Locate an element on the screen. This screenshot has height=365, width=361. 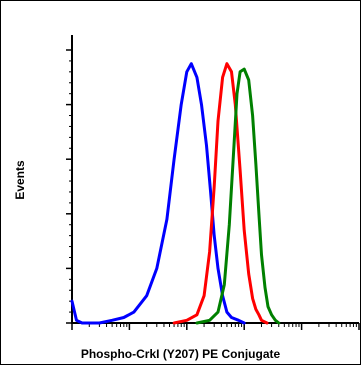
x-axis-label: Phospho-CrkI (Y207) PE Conjugate is located at coordinates (180, 354).